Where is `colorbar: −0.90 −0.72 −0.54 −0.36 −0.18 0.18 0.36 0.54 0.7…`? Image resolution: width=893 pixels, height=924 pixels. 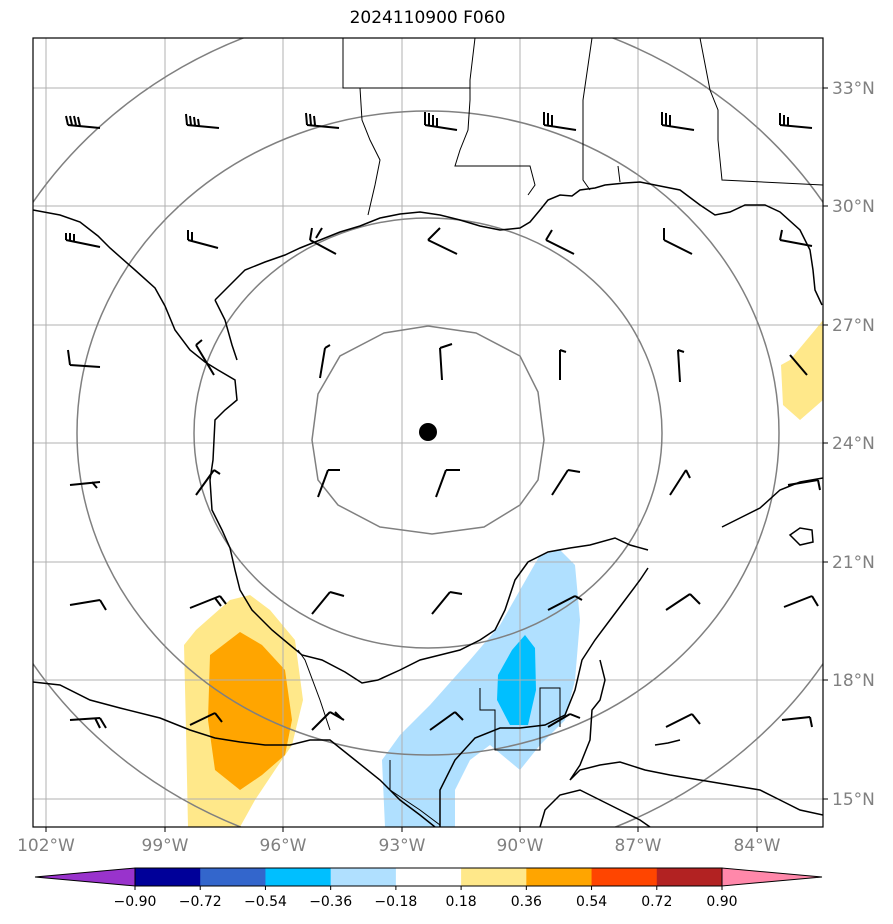 colorbar: −0.90 −0.72 −0.54 −0.36 −0.18 0.18 0.36 0.54 0.7… is located at coordinates (428, 888).